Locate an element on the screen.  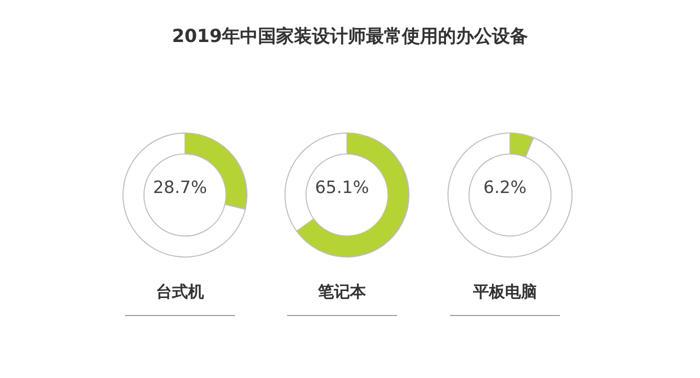
text: 65.1% is located at coordinates (342, 188).